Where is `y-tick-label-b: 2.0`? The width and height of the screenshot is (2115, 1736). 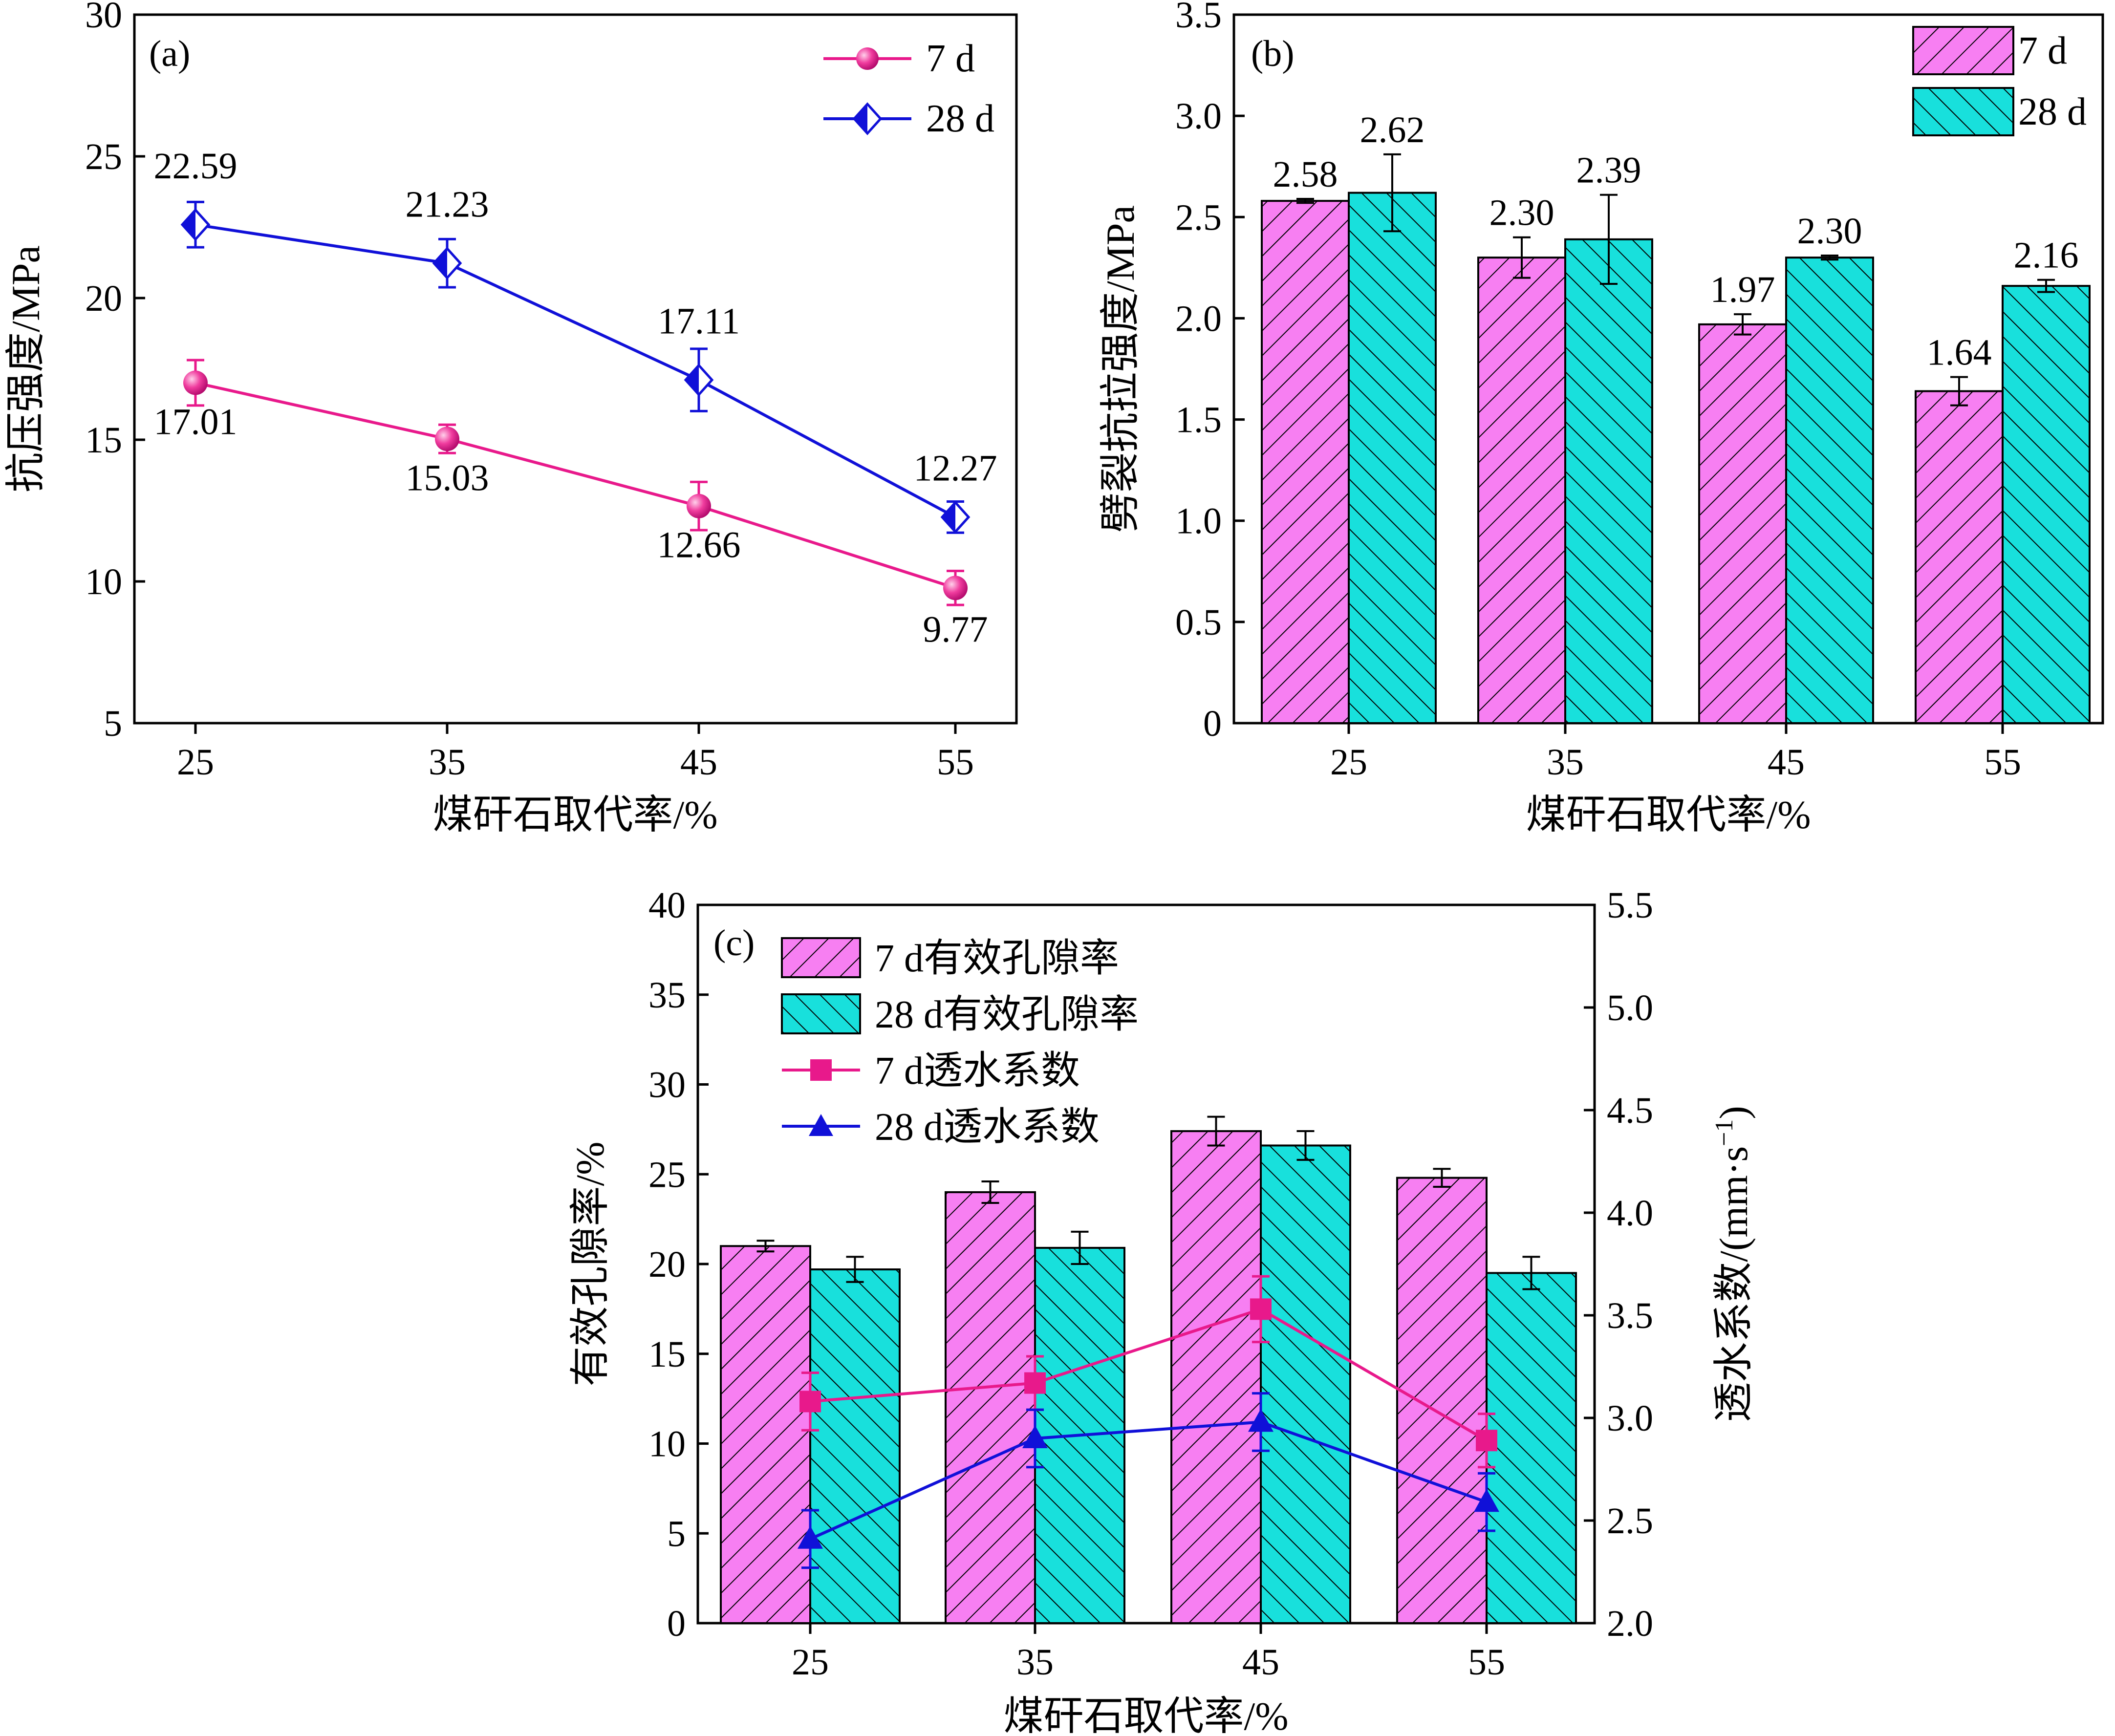
y-tick-label-b: 2.0 is located at coordinates (1198, 318).